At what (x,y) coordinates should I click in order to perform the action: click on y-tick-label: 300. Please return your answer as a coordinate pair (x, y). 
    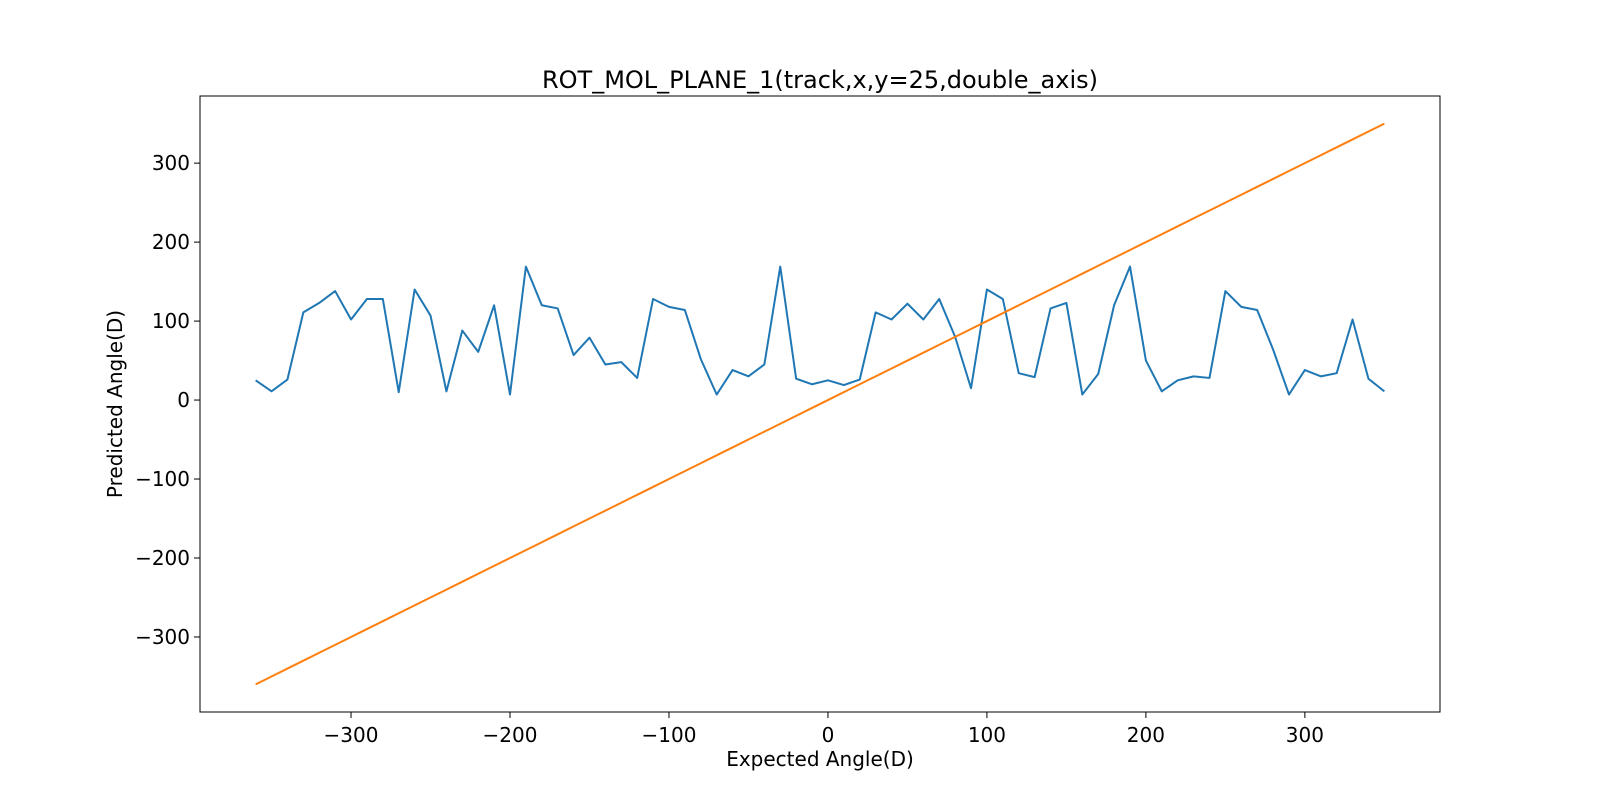
    Looking at the image, I should click on (171, 163).